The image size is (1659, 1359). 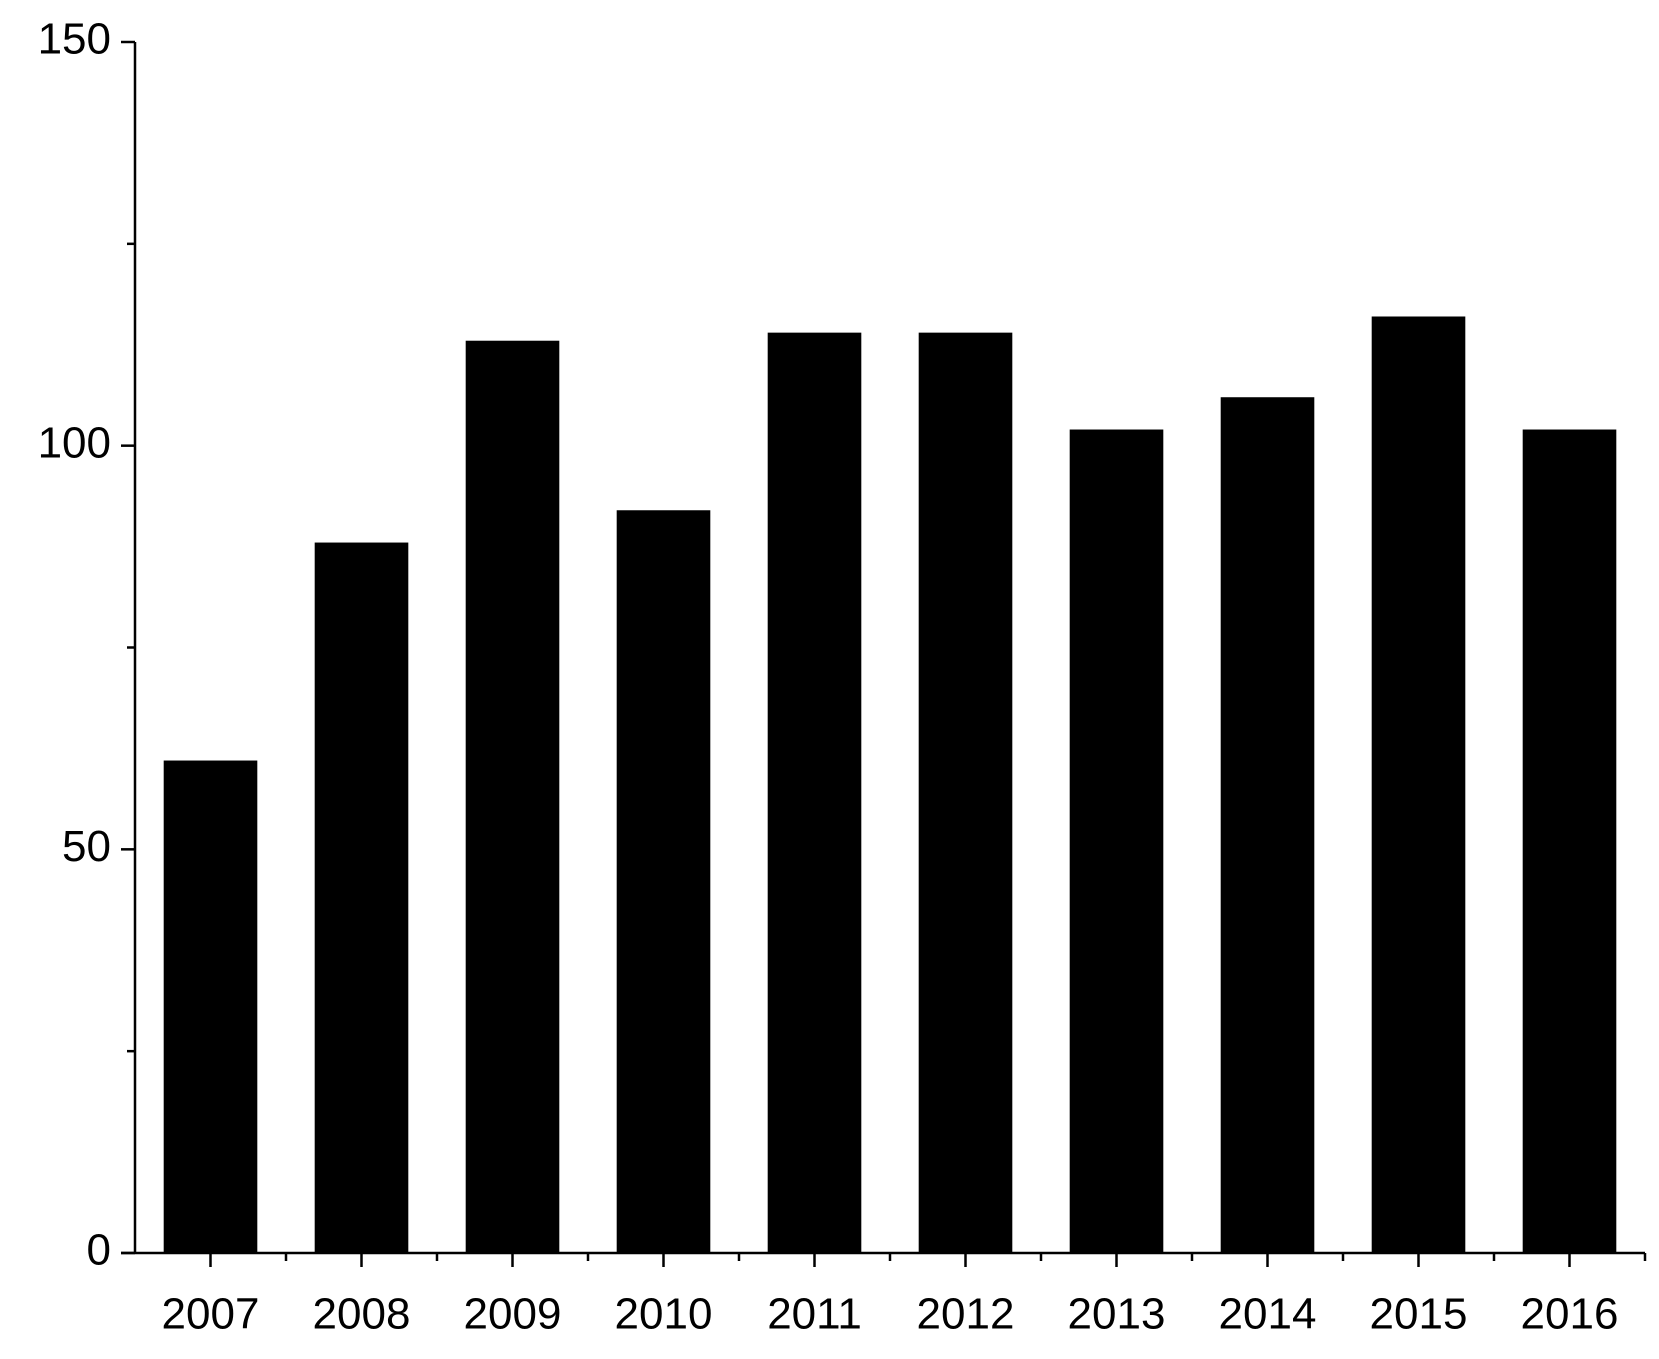 What do you see at coordinates (211, 1314) in the screenshot?
I see `x-tick-label: 2007` at bounding box center [211, 1314].